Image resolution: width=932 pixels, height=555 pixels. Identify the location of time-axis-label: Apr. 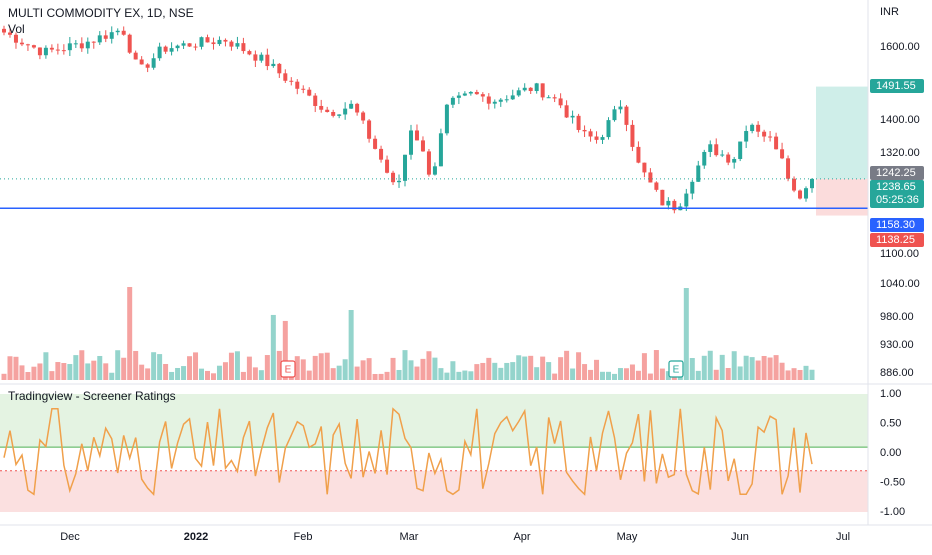
(521, 537).